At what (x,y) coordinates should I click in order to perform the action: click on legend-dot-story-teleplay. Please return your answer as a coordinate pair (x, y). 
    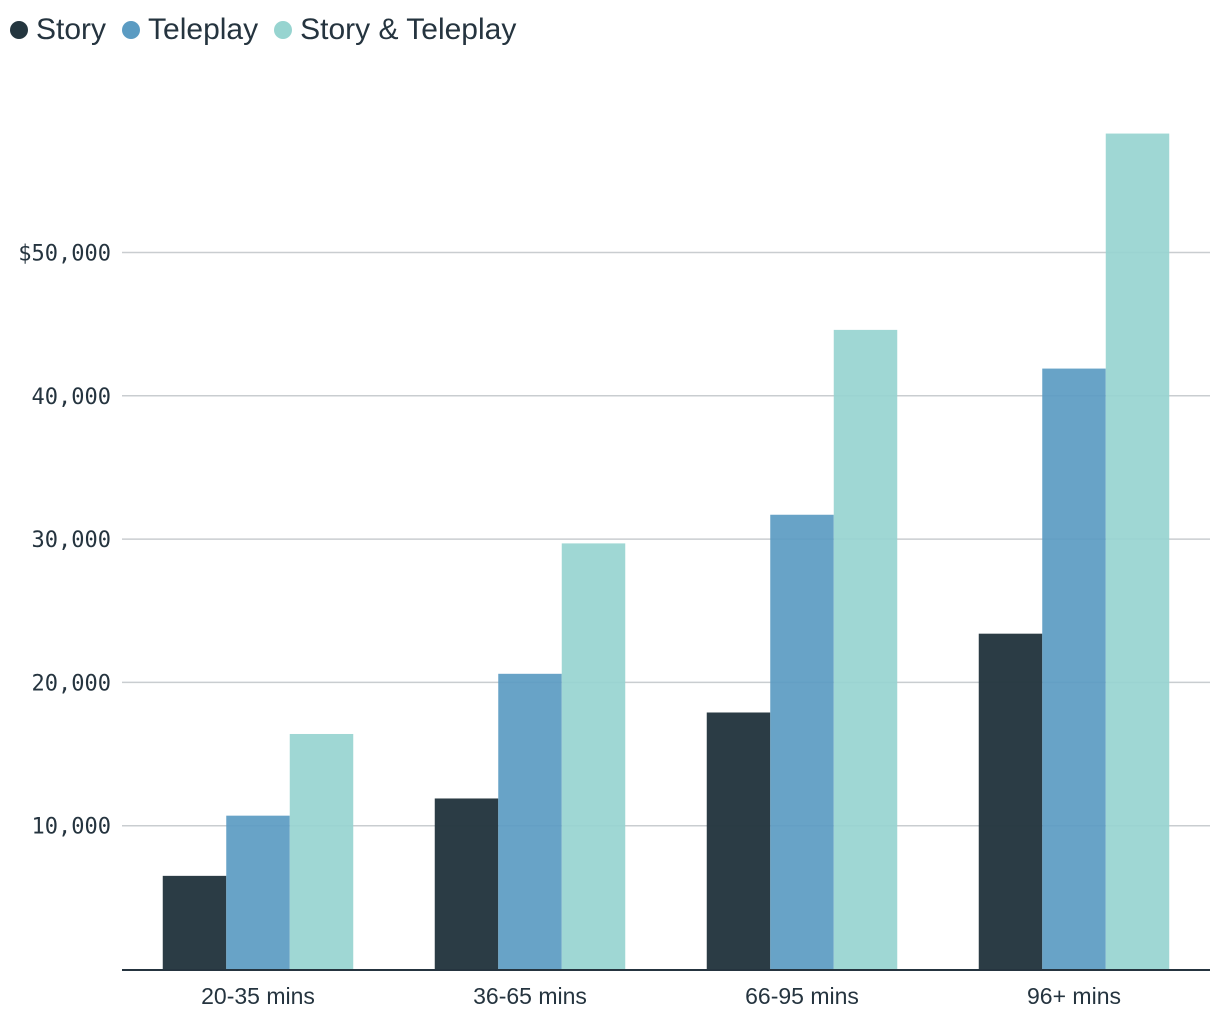
    Looking at the image, I should click on (283, 30).